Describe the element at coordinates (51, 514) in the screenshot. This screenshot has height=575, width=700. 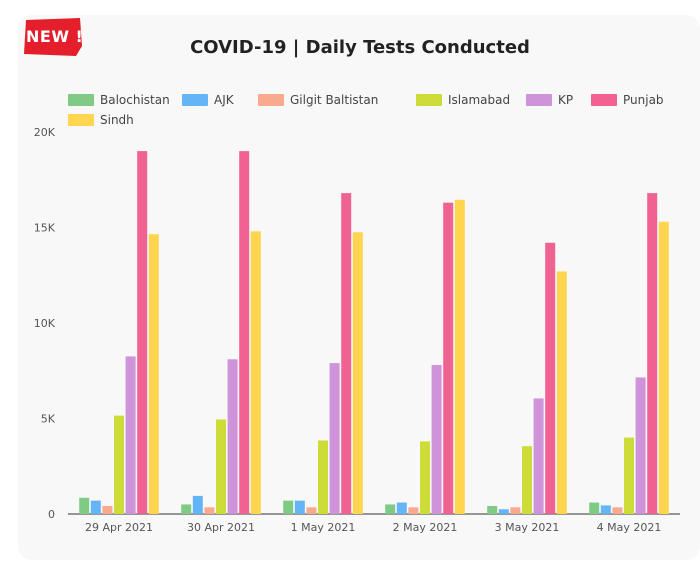
I see `y-tick-label: 0` at that location.